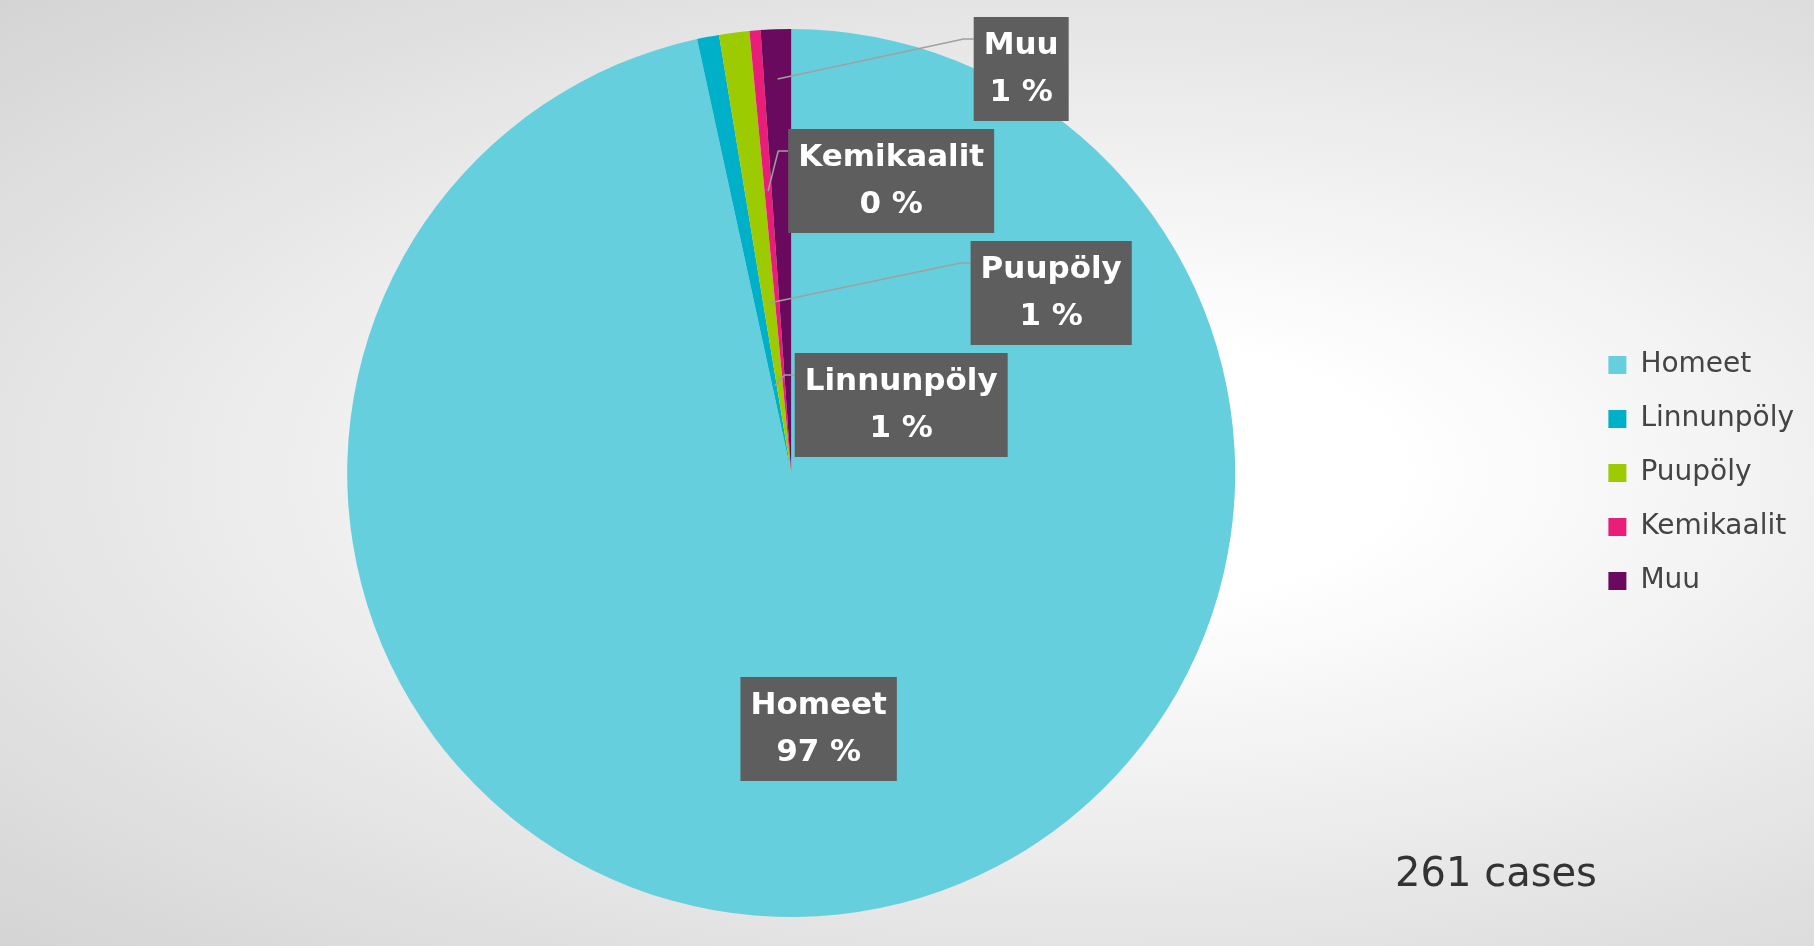  I want to click on legend-label: Linnunpöly, so click(1717, 417).